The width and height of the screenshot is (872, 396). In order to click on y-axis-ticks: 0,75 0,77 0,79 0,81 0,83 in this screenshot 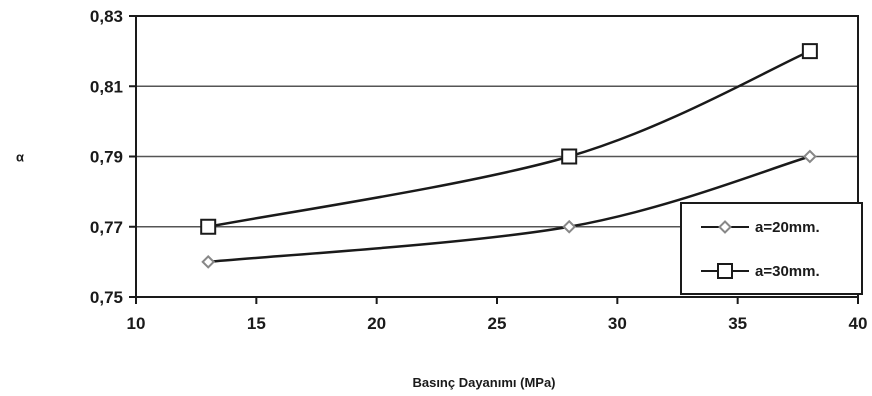, I will do `click(113, 157)`.